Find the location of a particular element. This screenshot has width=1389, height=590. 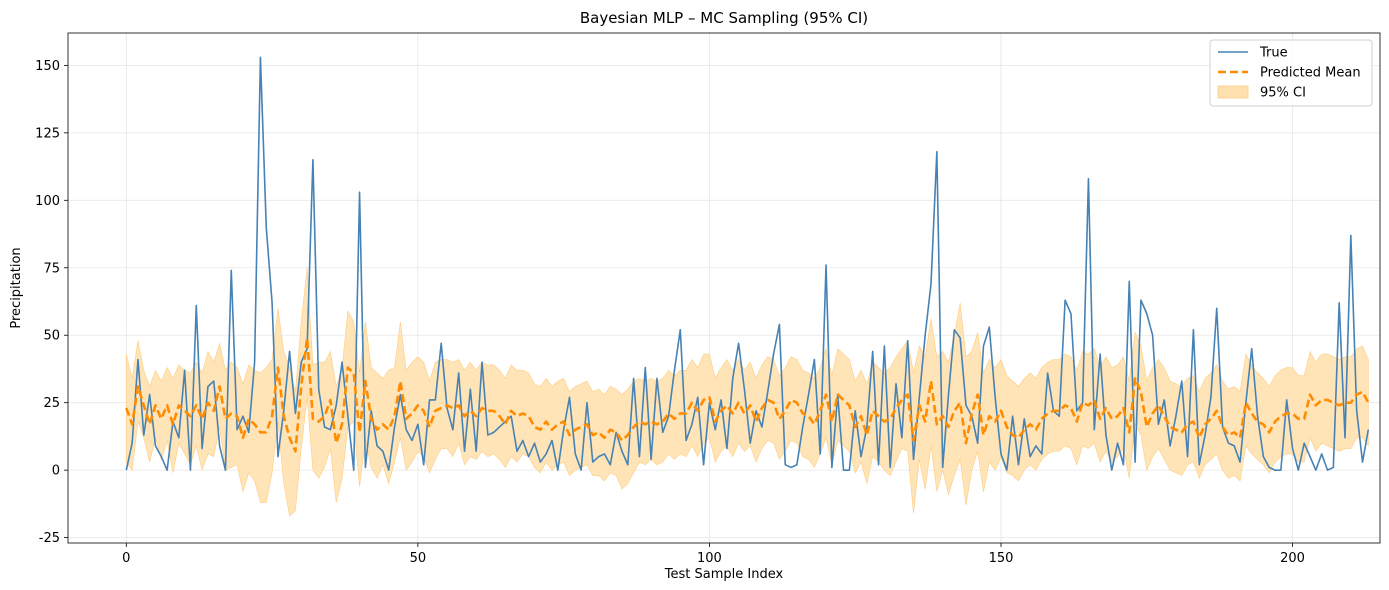

x-axis-label: Test Sample Index is located at coordinates (724, 574).